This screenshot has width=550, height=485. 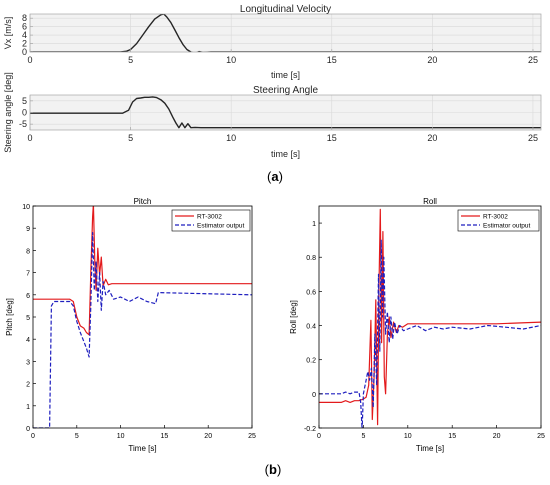 I want to click on chart4-legend-label-rt3002: RT-3002, so click(x=495, y=217).